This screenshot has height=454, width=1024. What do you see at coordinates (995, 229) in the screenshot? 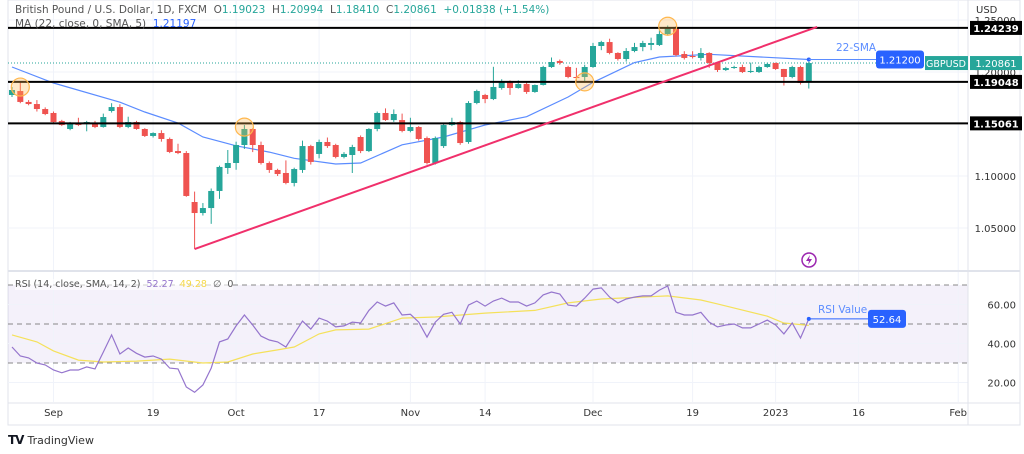
I see `price-tick-label: 1.05000` at bounding box center [995, 229].